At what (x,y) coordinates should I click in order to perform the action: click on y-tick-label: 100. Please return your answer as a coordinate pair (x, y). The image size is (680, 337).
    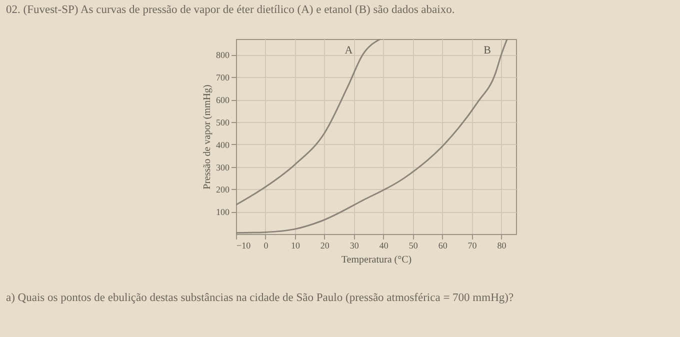
    Looking at the image, I should click on (223, 212).